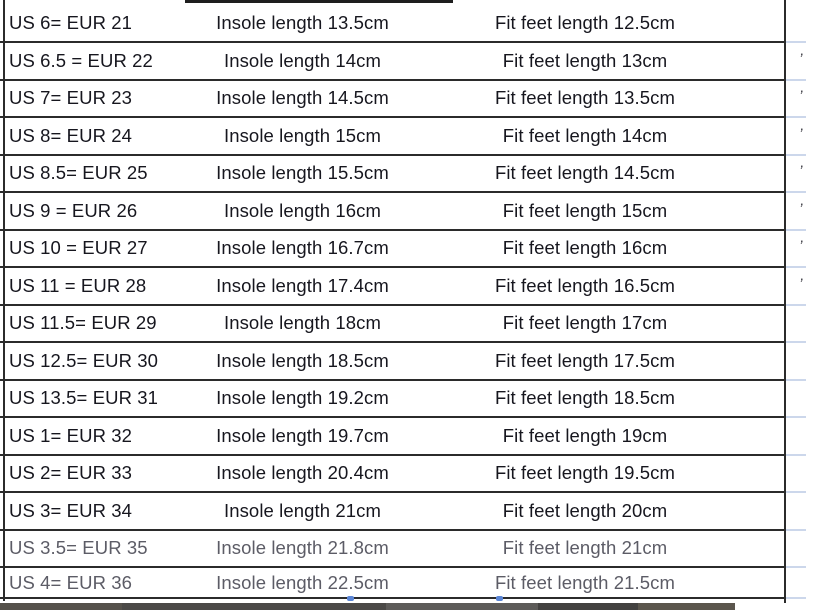  Describe the element at coordinates (302, 548) in the screenshot. I see `insole-length-cell: Insole length 21.8cm` at that location.